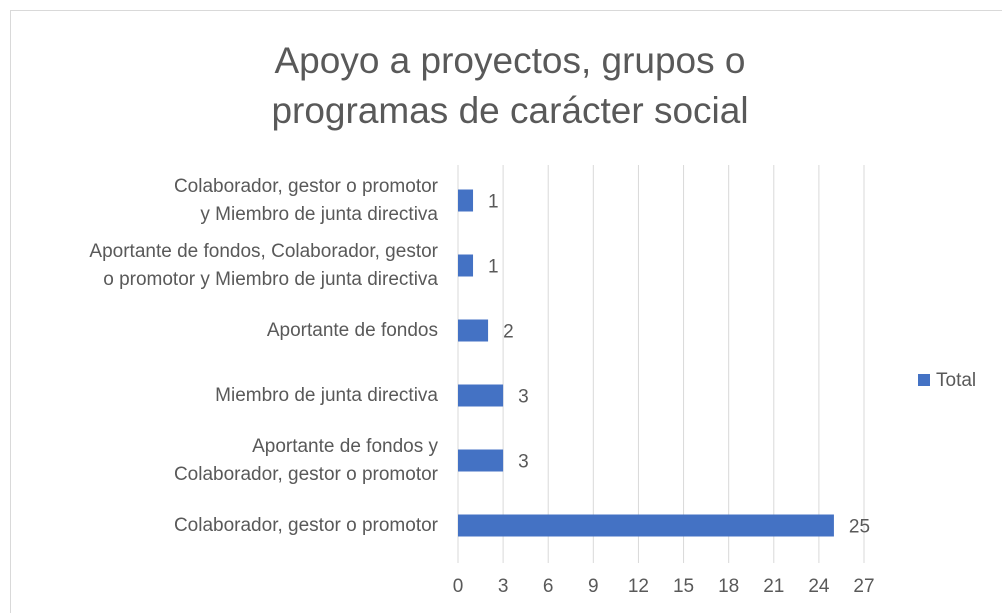 This screenshot has height=613, width=1002. I want to click on x-tick-label: 12, so click(638, 586).